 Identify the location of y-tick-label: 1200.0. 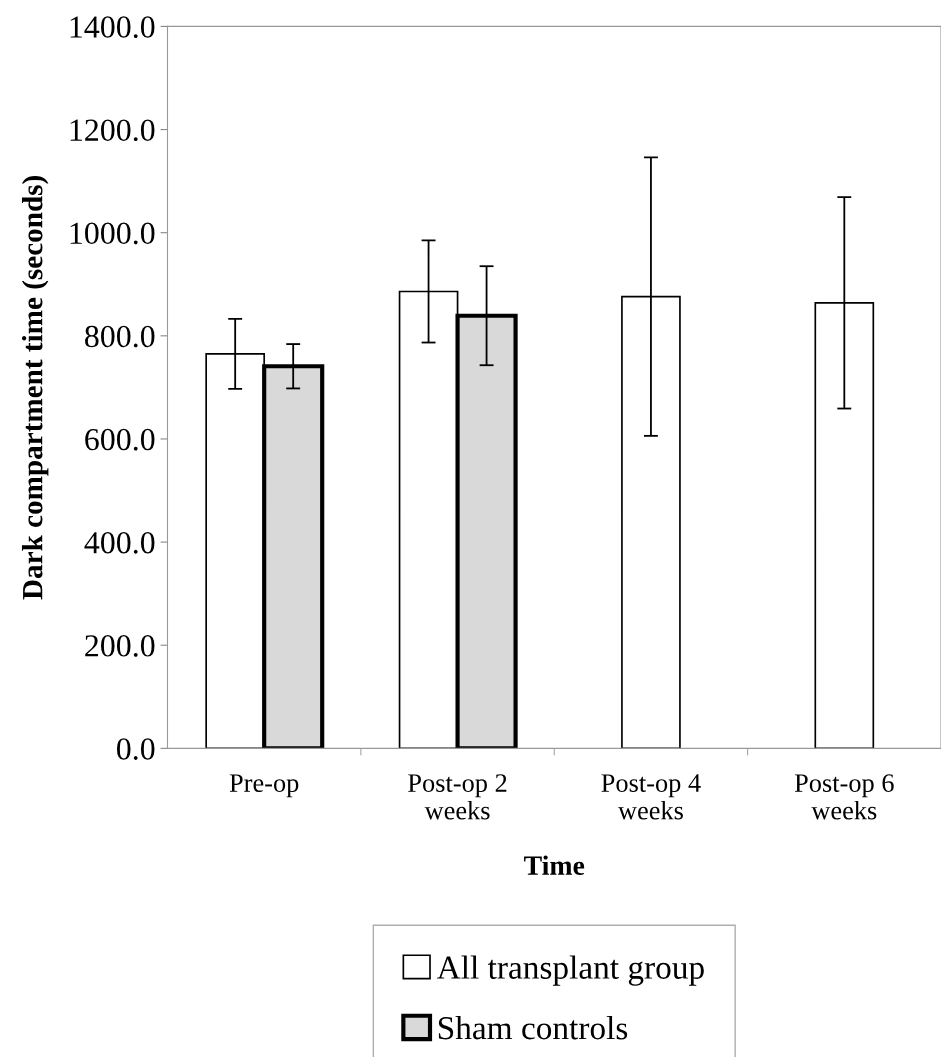
(112, 130).